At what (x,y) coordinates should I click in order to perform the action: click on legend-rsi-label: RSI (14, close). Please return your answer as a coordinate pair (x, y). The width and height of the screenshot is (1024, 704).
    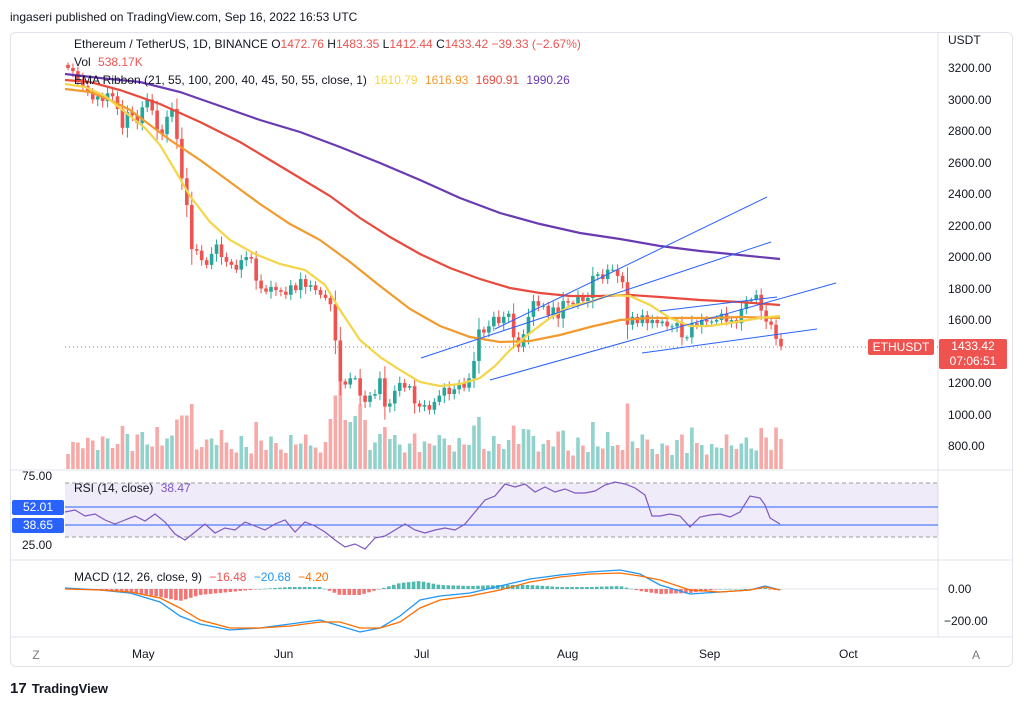
    Looking at the image, I should click on (114, 488).